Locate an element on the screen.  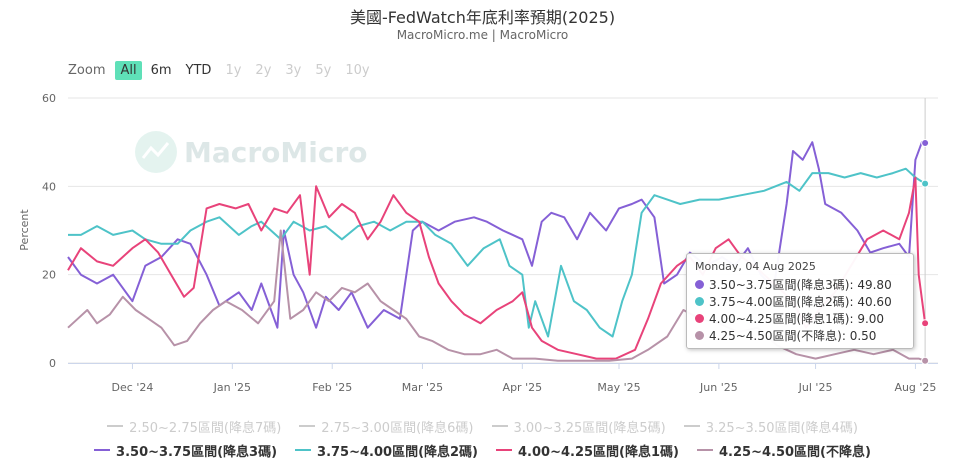
tooltip-row: 3.75~4.00區間(降息2碼): 40.60 is located at coordinates (800, 301).